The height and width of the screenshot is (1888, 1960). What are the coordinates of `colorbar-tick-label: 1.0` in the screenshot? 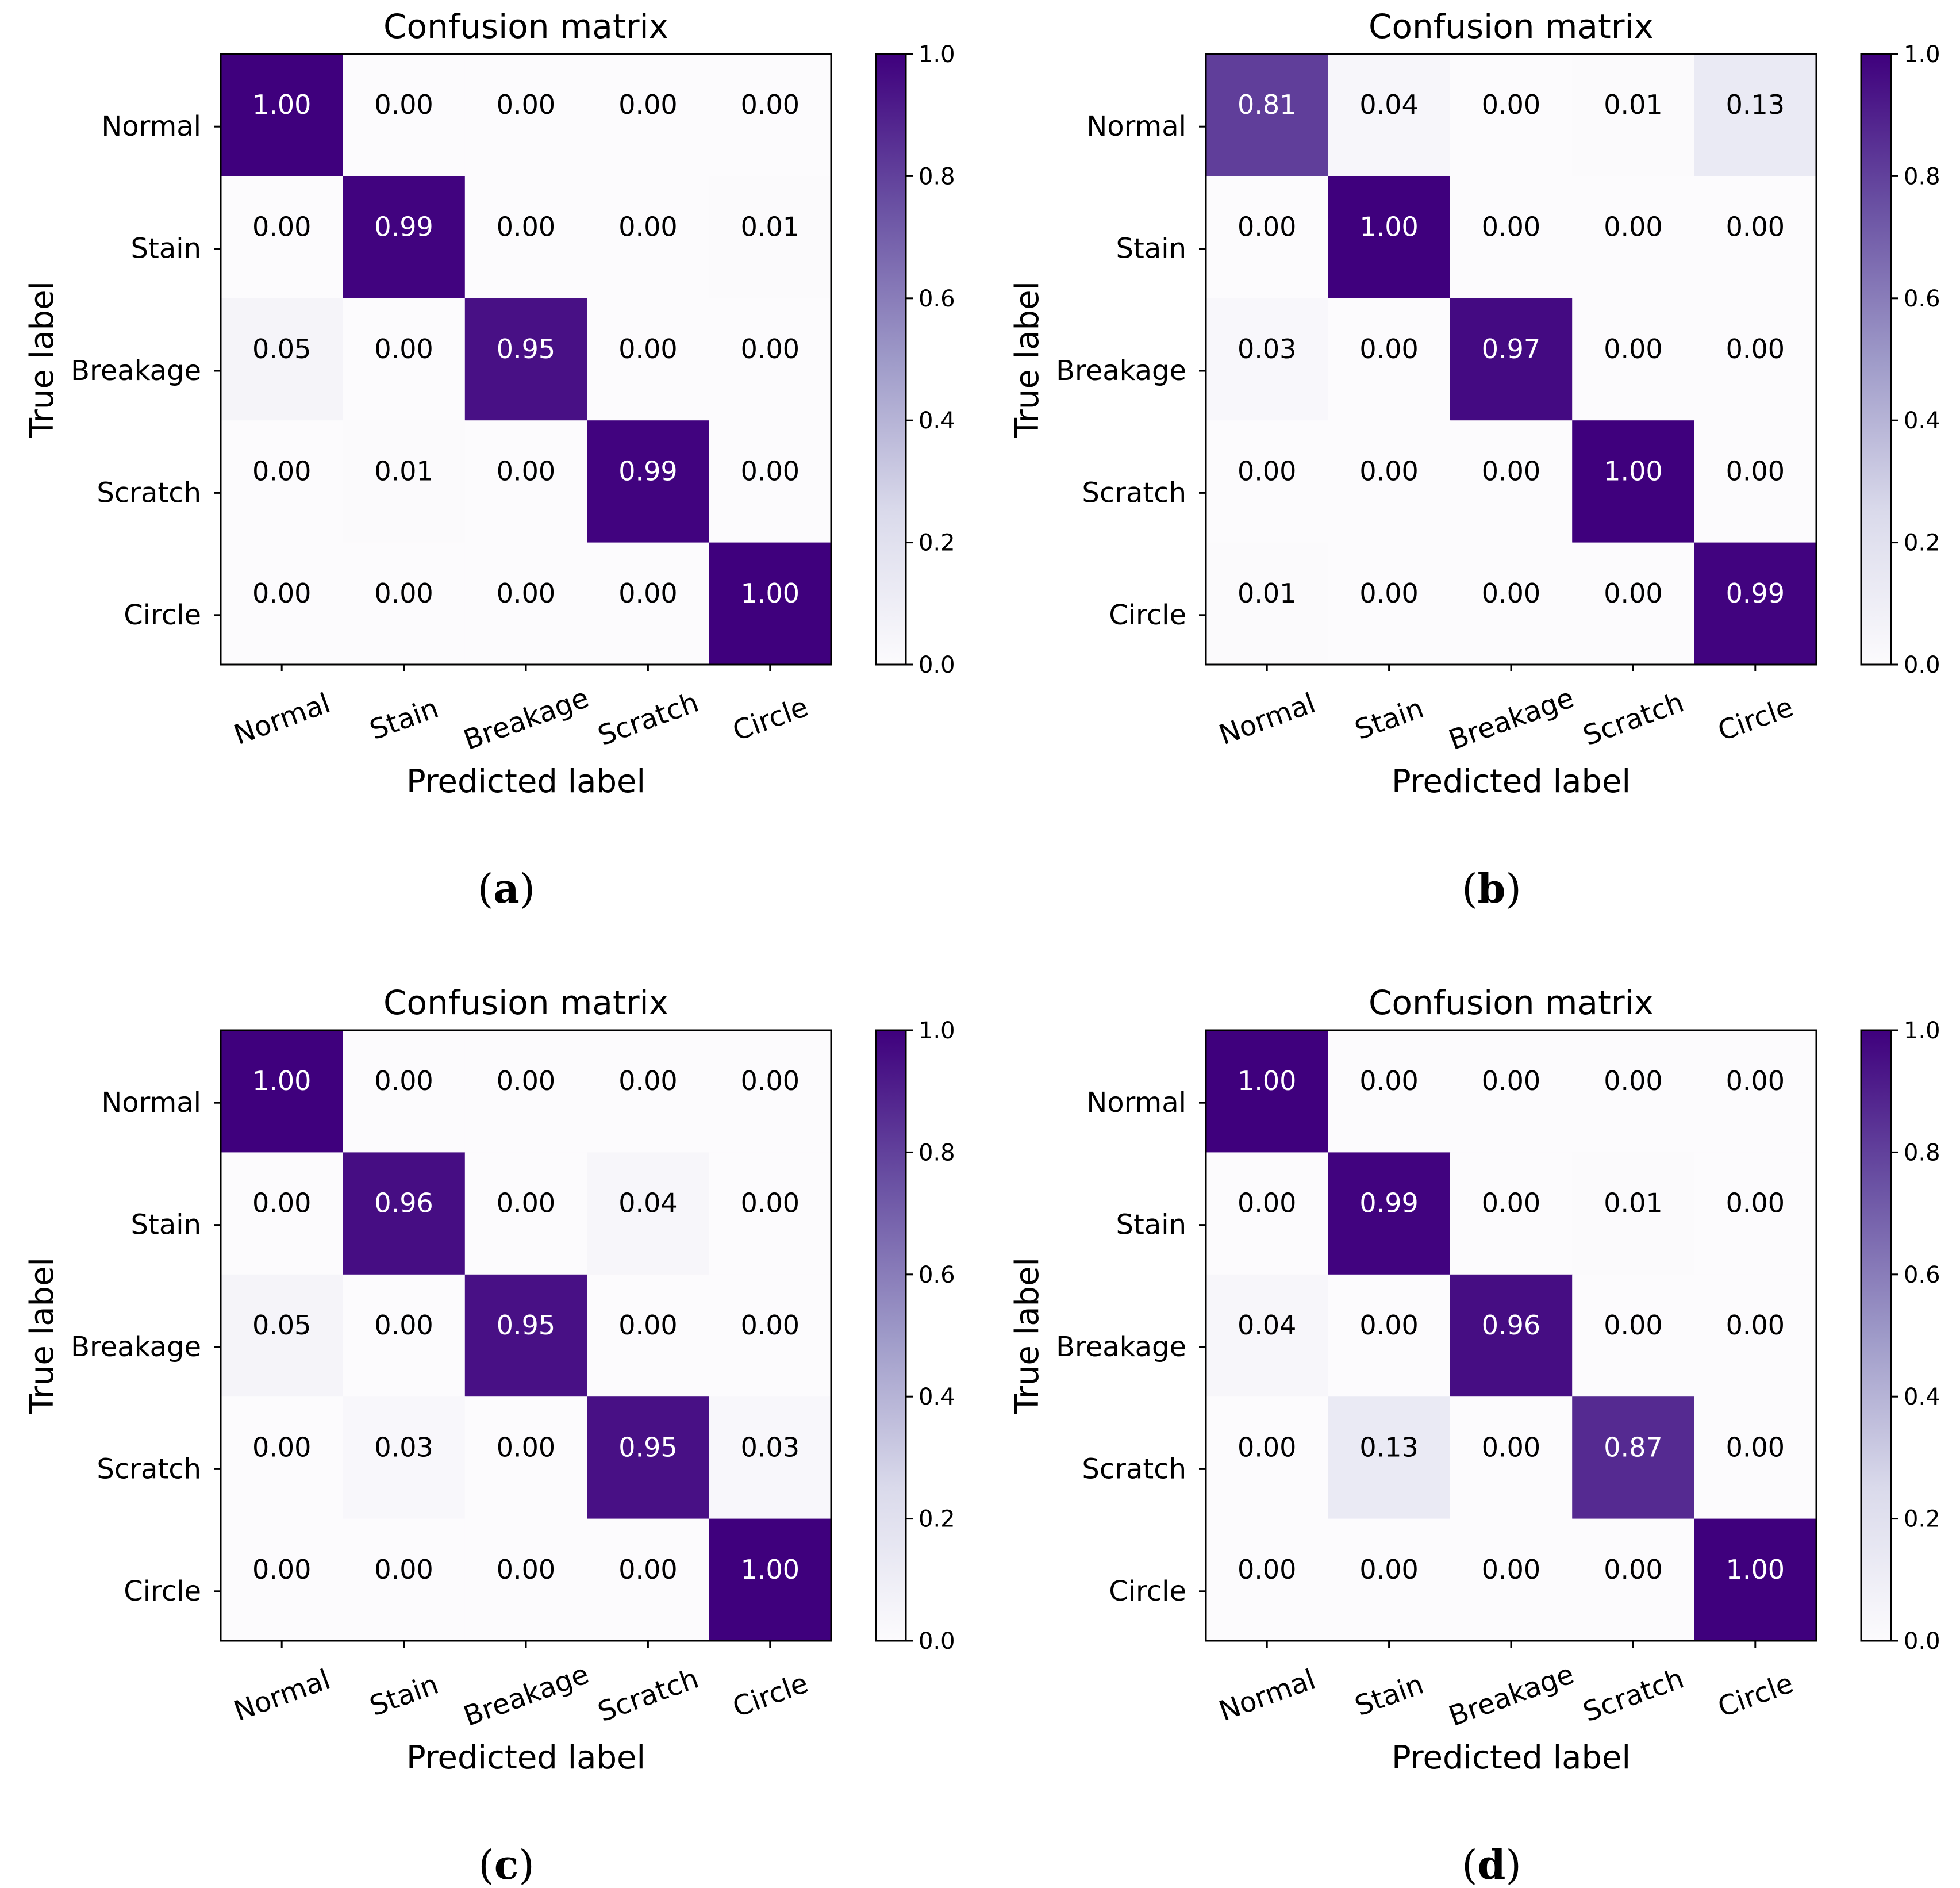 It's located at (1922, 1031).